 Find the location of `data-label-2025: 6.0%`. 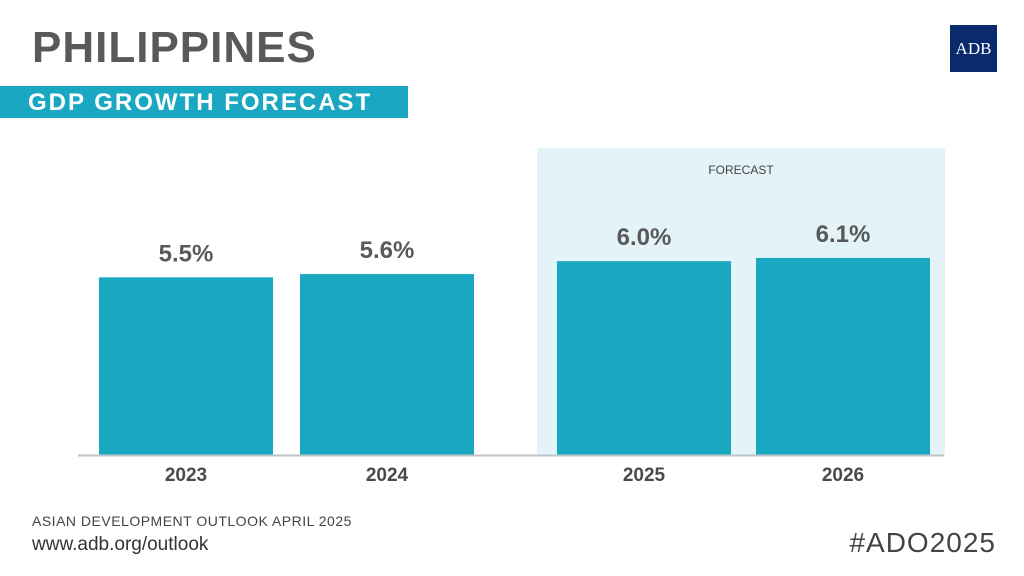

data-label-2025: 6.0% is located at coordinates (644, 237).